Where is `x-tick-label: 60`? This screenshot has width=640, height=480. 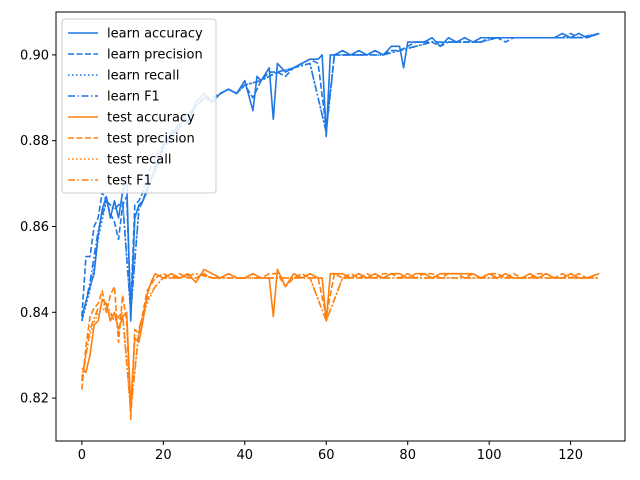
x-tick-label: 60 is located at coordinates (326, 455).